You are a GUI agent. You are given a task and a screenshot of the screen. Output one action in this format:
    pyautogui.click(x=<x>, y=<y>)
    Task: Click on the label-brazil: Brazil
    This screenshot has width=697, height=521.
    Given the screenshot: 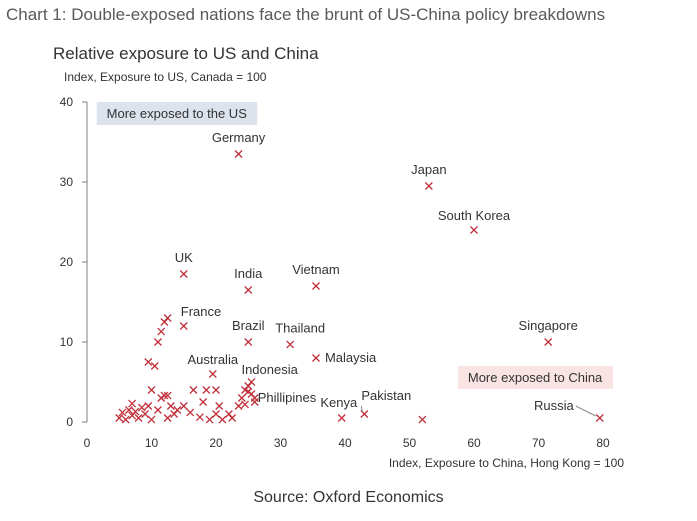 What is the action you would take?
    pyautogui.click(x=248, y=325)
    